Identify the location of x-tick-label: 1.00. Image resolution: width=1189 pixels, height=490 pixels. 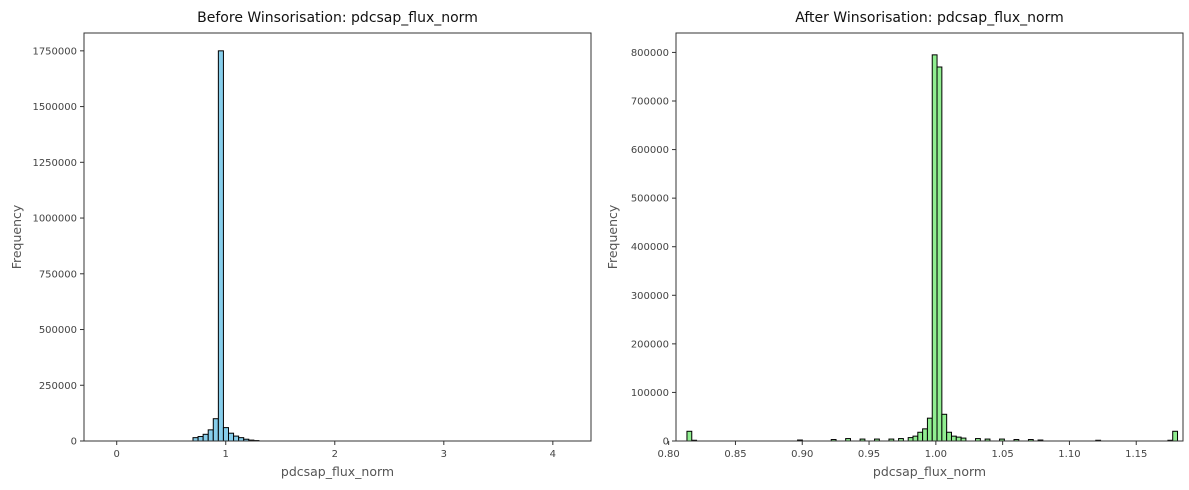
(936, 454).